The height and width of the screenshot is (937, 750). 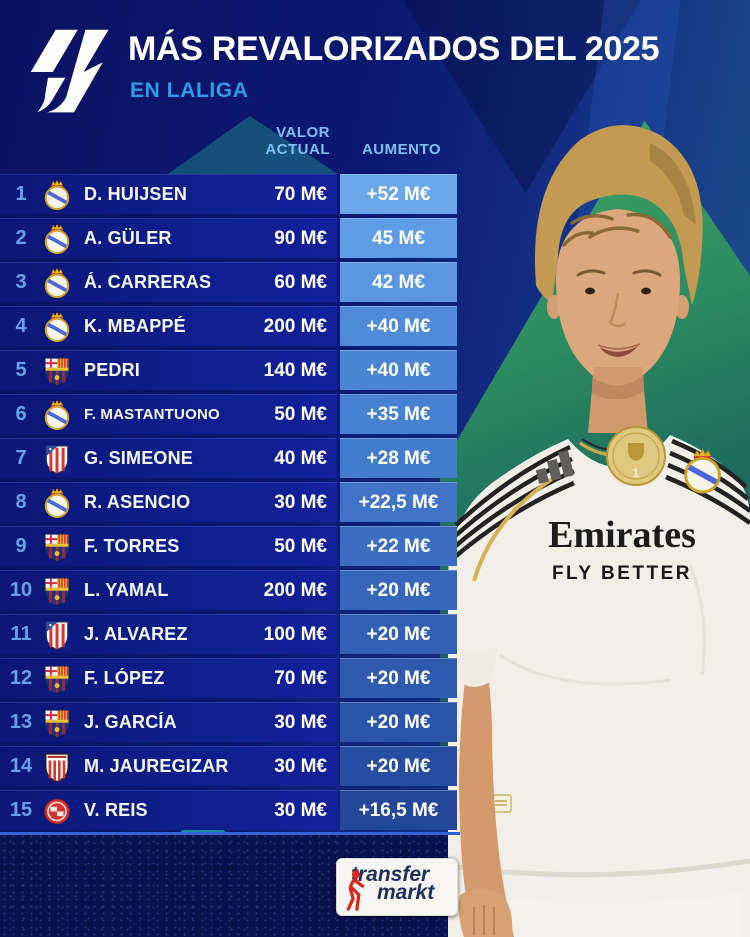 I want to click on current-value: 140 M€, so click(x=295, y=370).